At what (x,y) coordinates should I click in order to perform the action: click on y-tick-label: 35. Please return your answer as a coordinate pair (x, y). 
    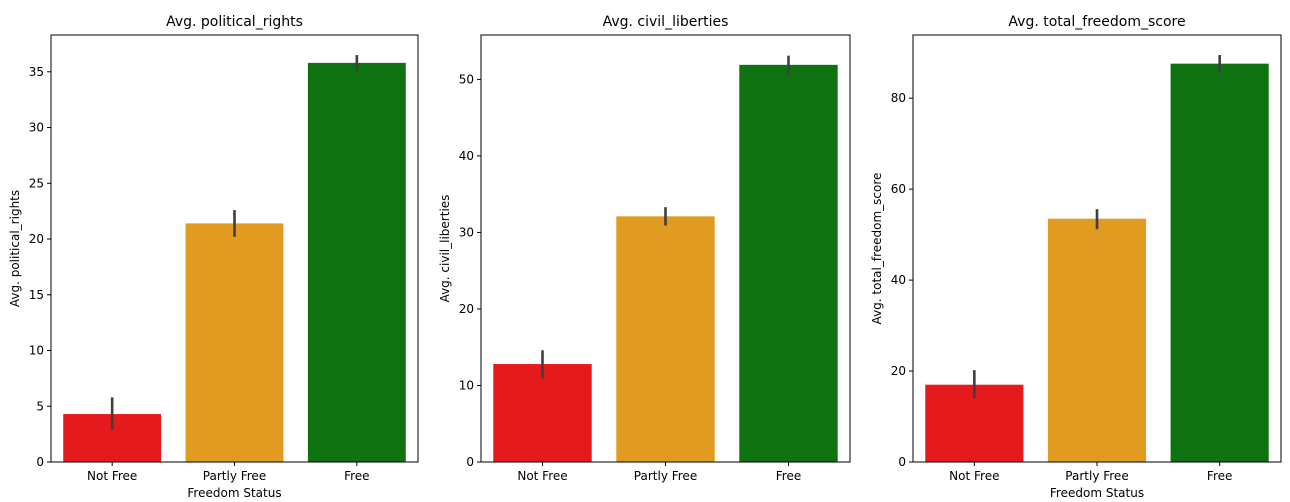
    Looking at the image, I should click on (36, 72).